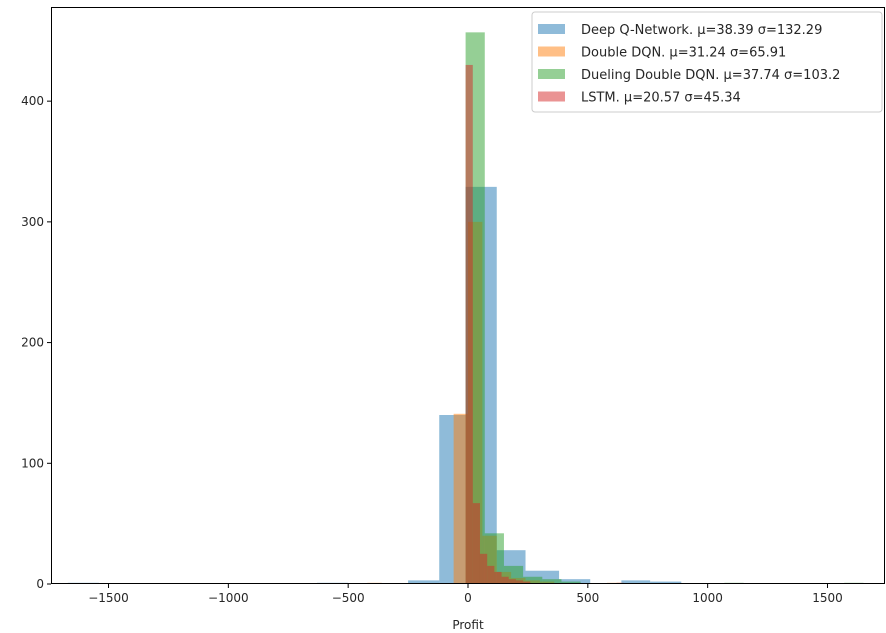  I want to click on x-tick-label: −500, so click(348, 598).